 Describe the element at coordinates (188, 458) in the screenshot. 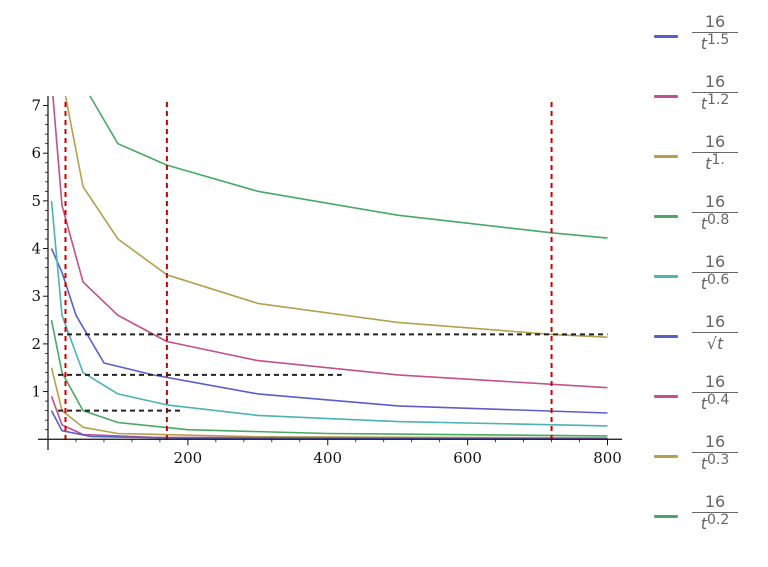

I see `x-tick-label-200: 200` at that location.